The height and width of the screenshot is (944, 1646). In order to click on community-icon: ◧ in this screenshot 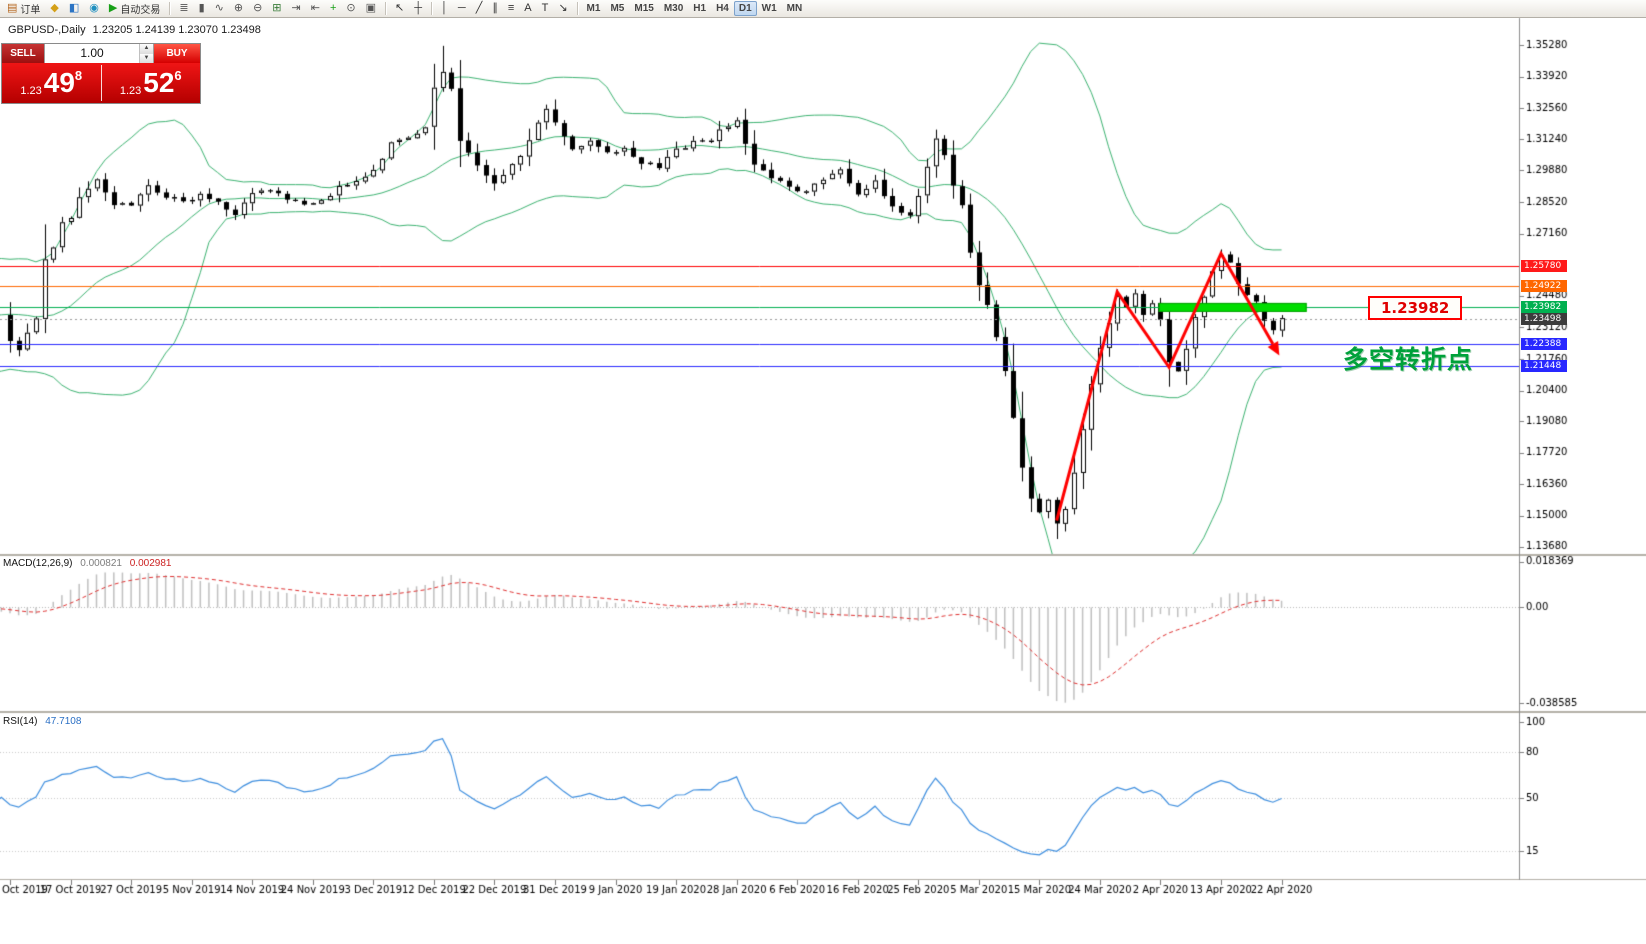, I will do `click(74, 8)`.